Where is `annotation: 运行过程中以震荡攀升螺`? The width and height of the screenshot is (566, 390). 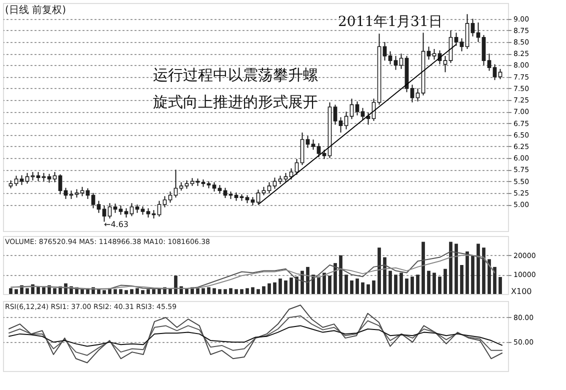
annotation: 运行过程中以震荡攀升螺 is located at coordinates (235, 75).